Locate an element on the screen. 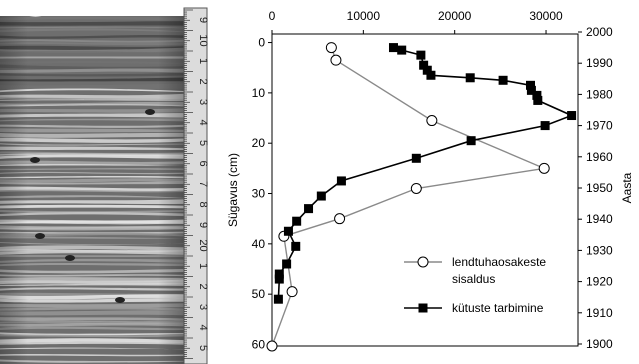 This screenshot has width=639, height=364. x-tick-label: 30000 is located at coordinates (546, 16).